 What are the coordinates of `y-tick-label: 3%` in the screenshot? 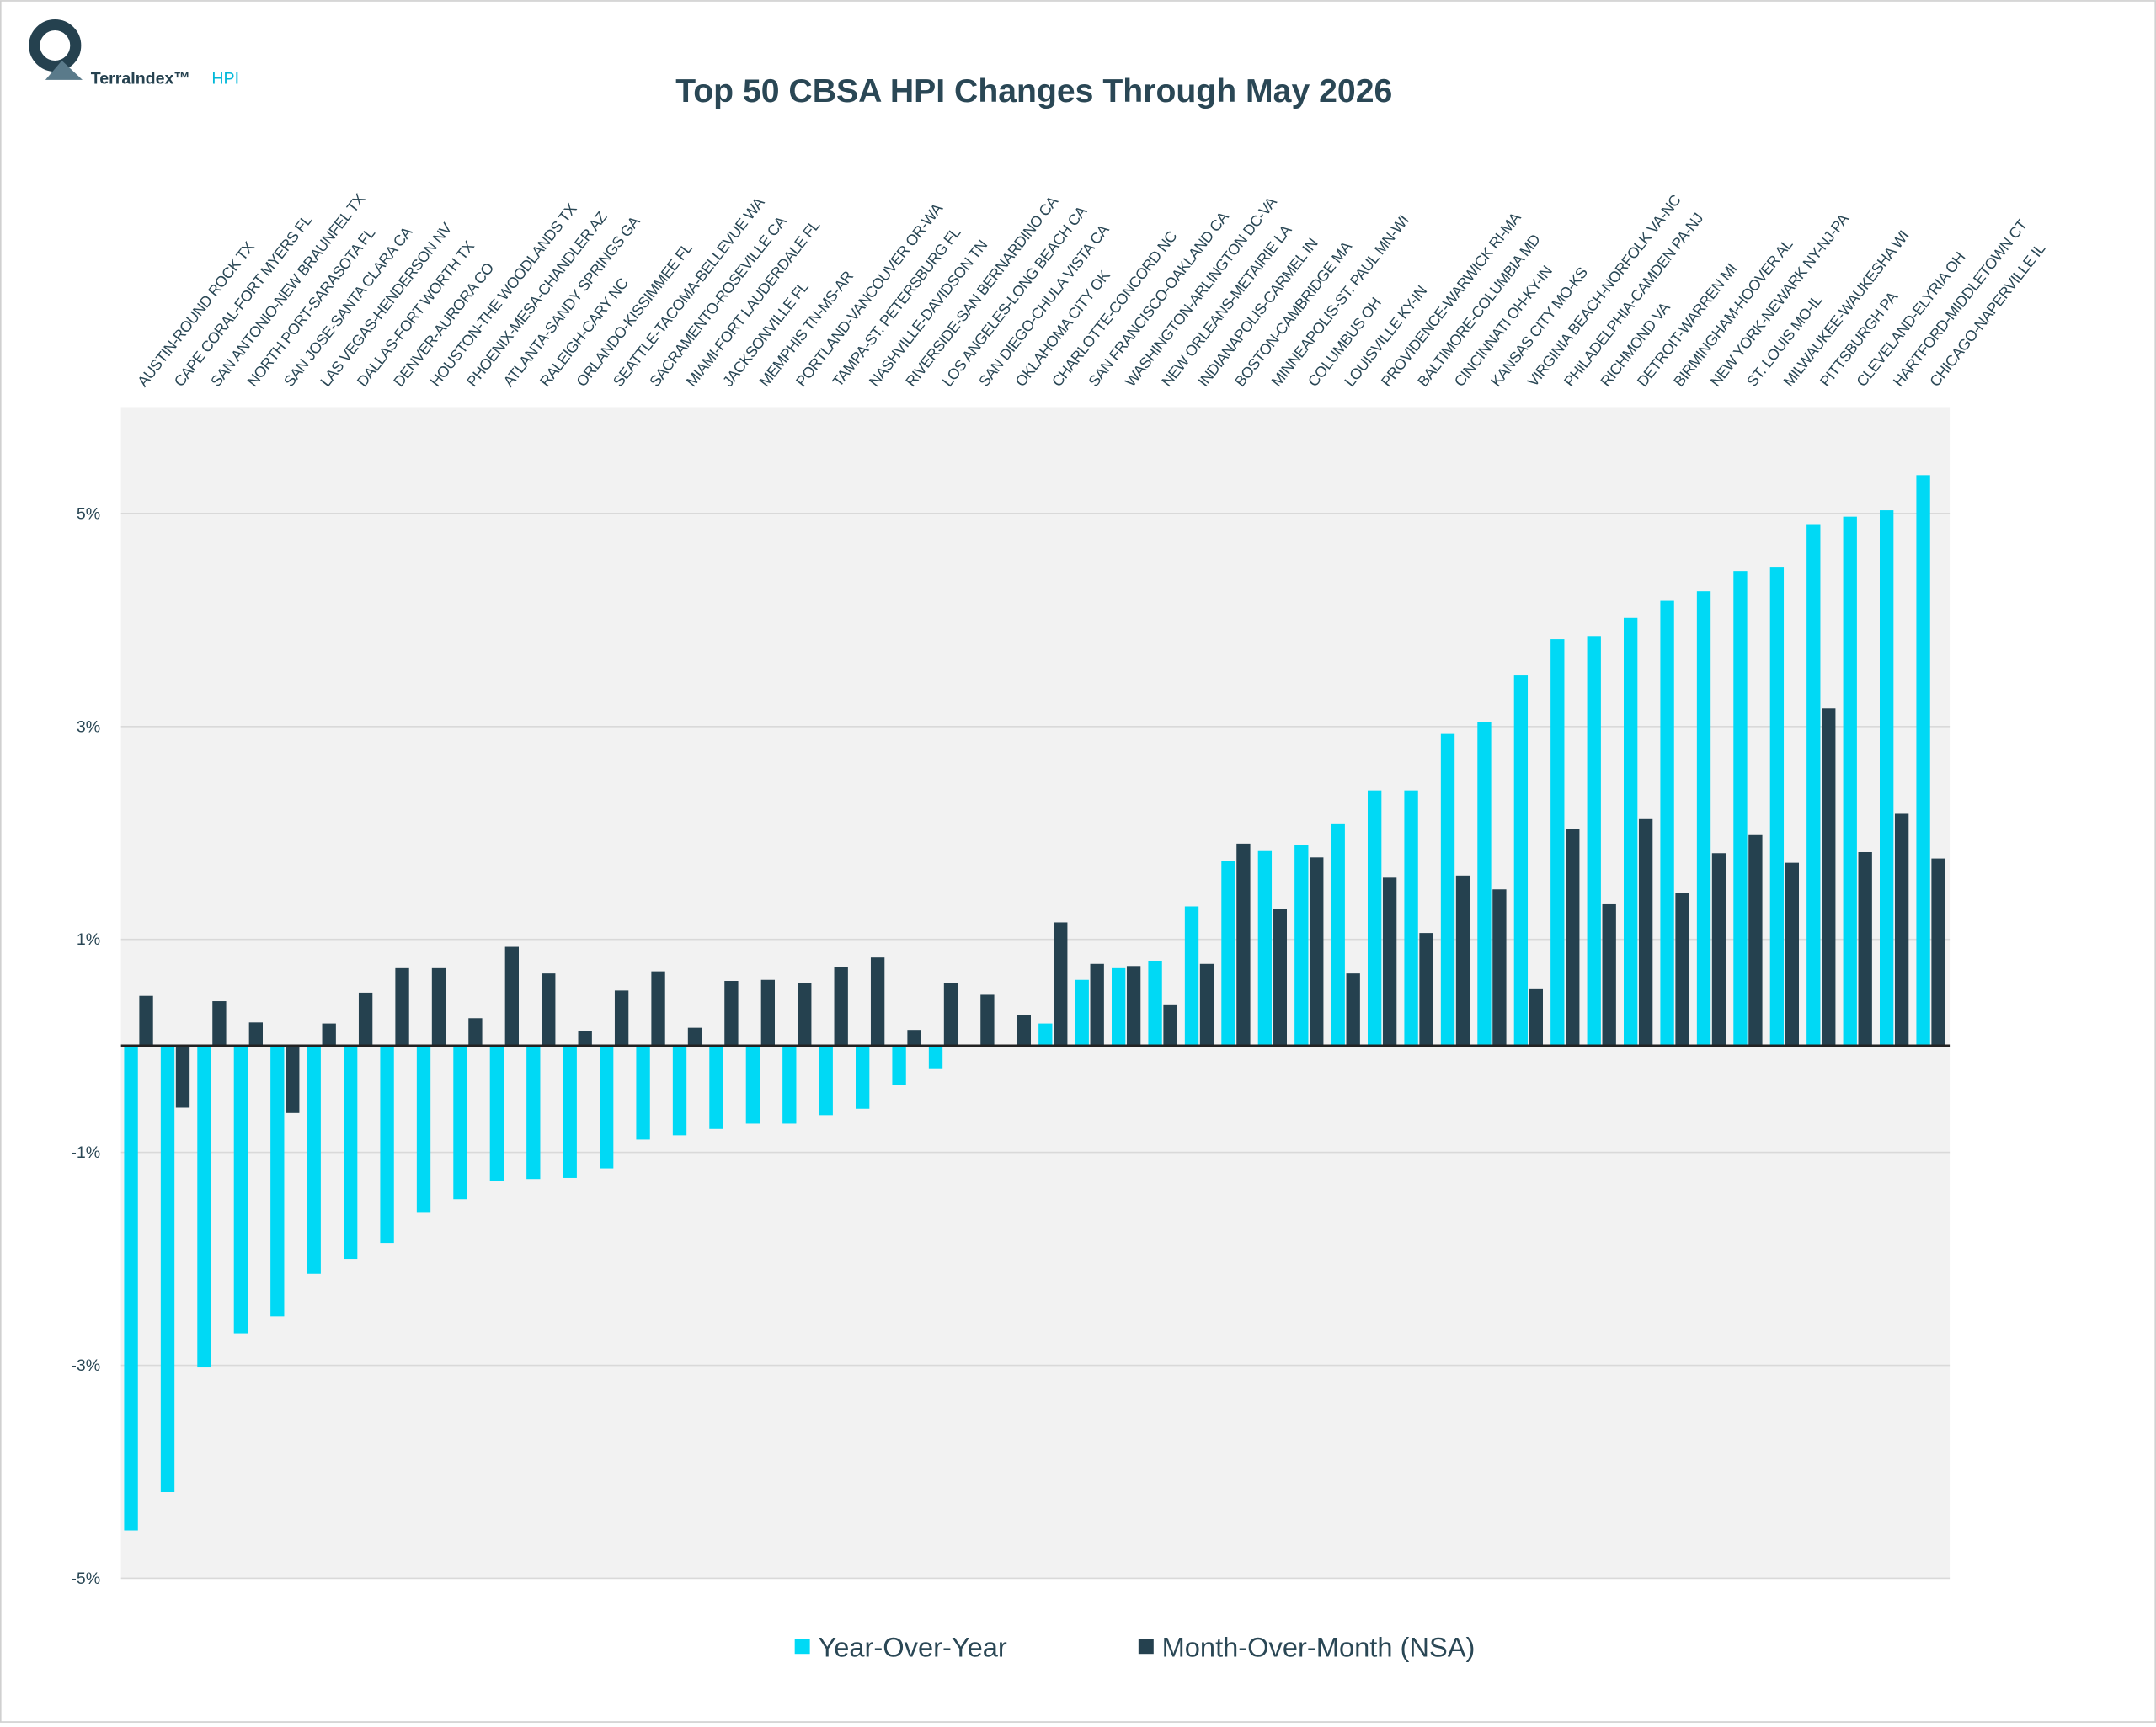 It's located at (88, 727).